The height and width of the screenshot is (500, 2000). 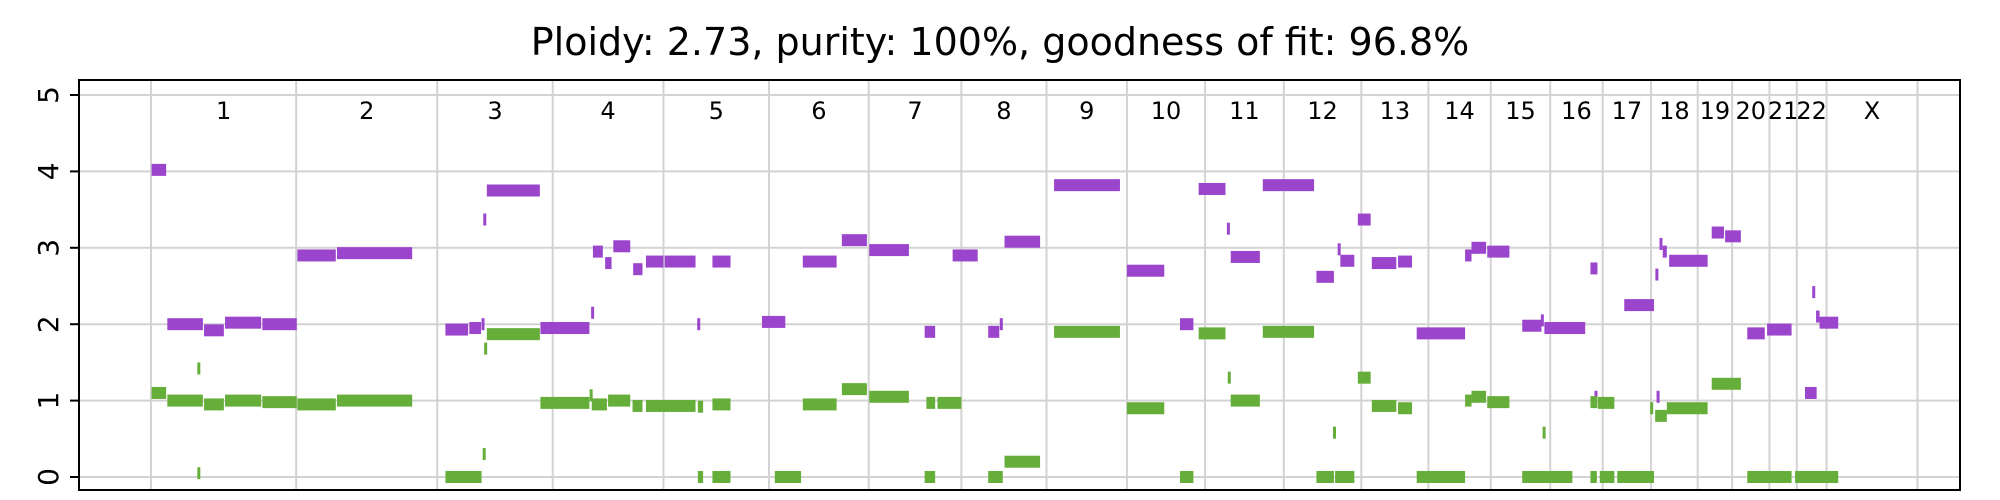 What do you see at coordinates (48, 248) in the screenshot?
I see `ytick-label: 3` at bounding box center [48, 248].